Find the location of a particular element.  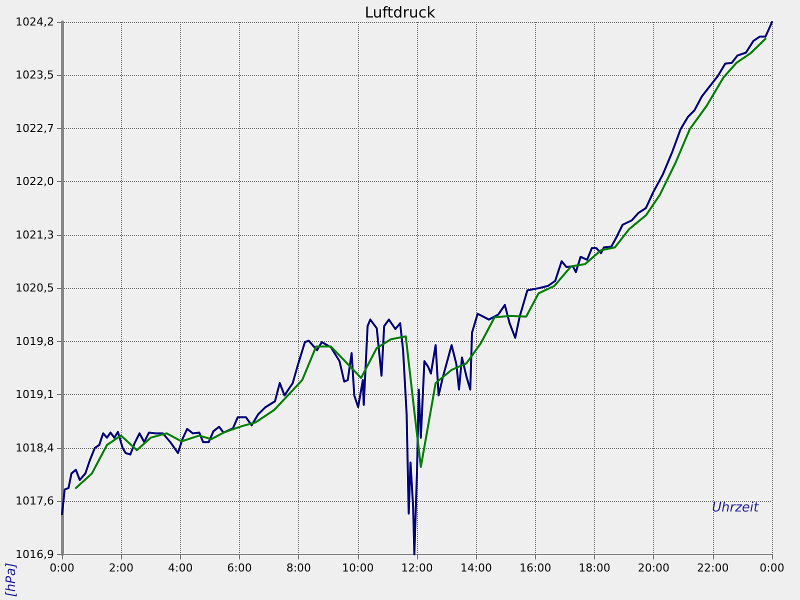

y-tick-label: 1020,5 is located at coordinates (35, 288).